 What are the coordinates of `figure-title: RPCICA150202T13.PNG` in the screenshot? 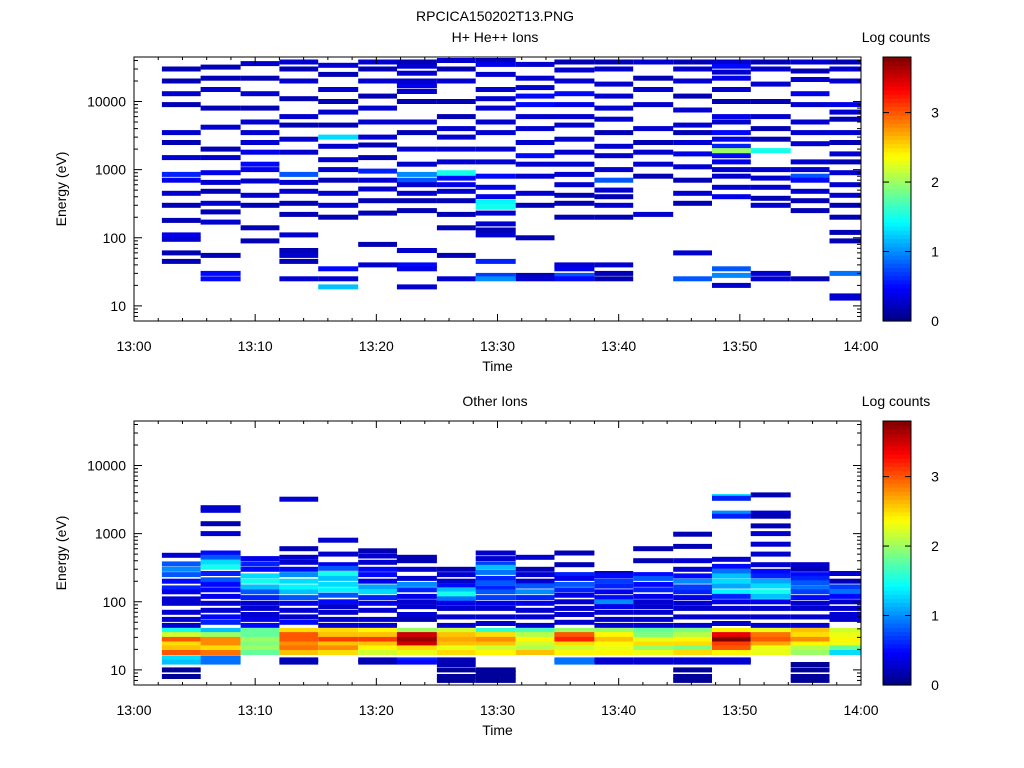 It's located at (495, 16).